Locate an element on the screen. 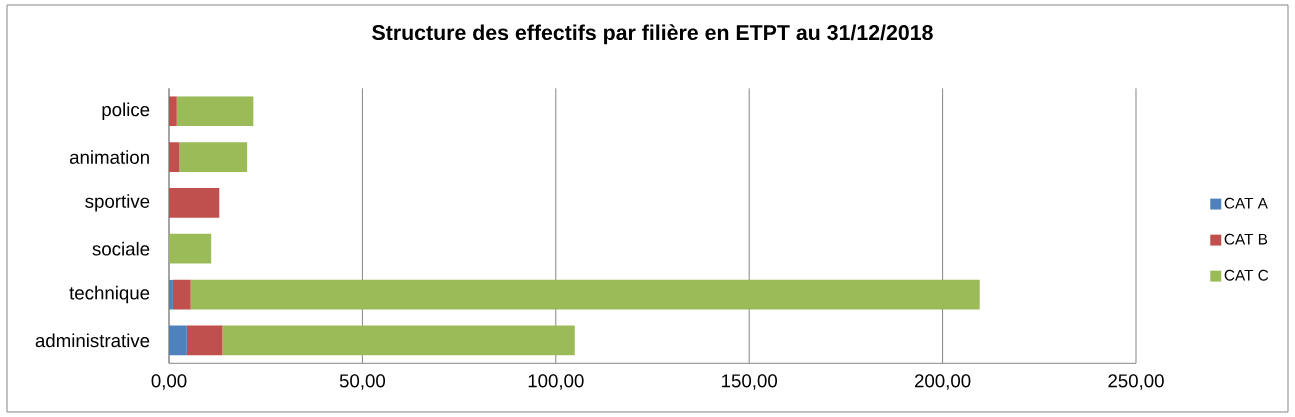 This screenshot has width=1295, height=417. x-tick-label: 100,00 is located at coordinates (556, 382).